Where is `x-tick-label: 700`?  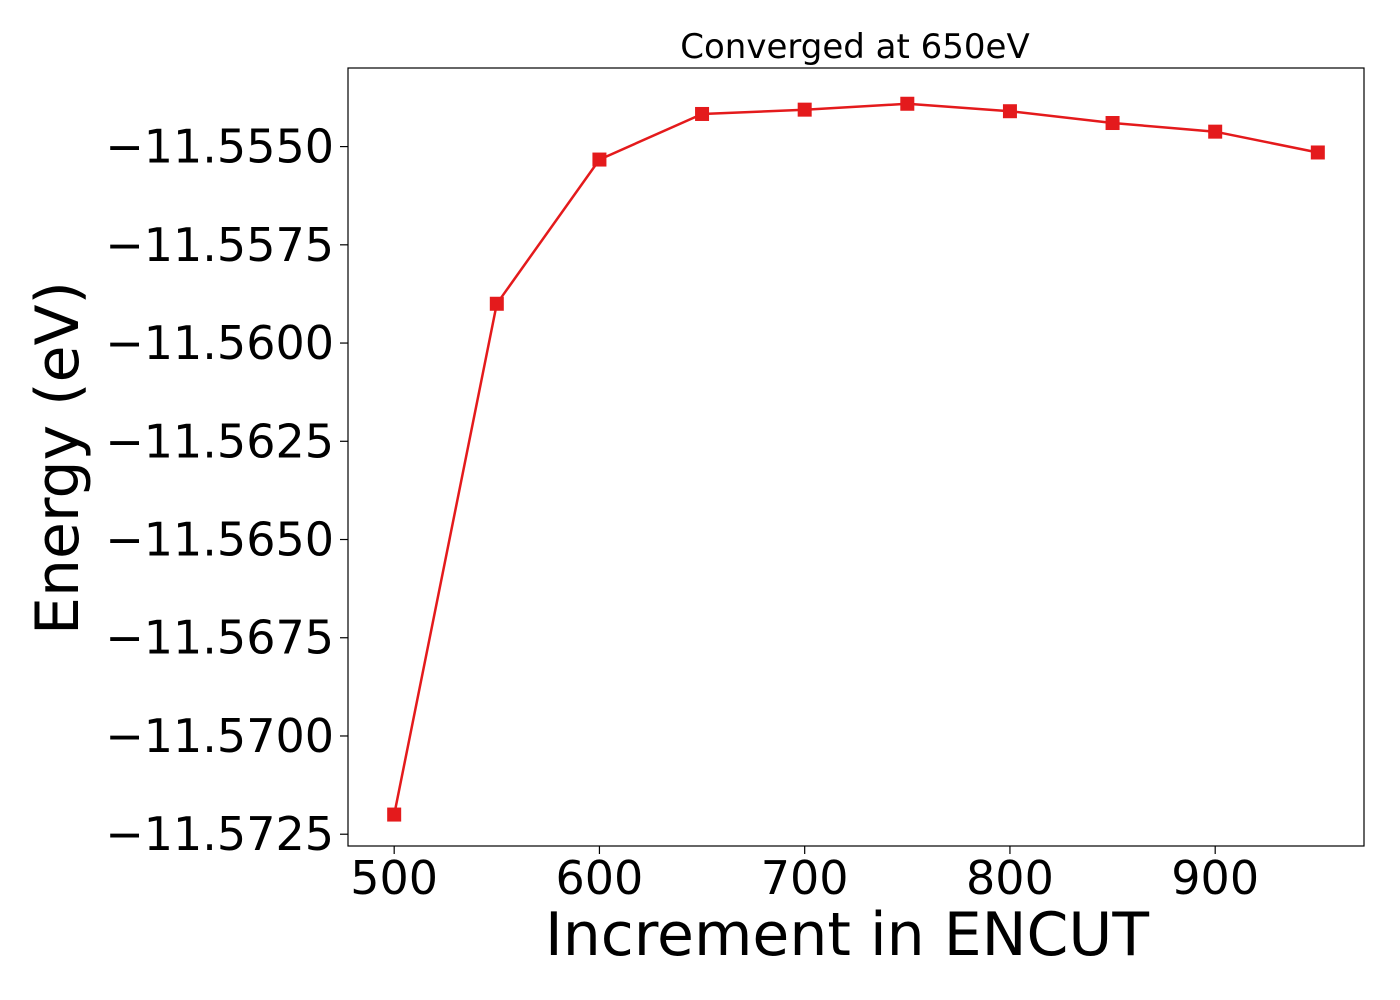
x-tick-label: 700 is located at coordinates (805, 878).